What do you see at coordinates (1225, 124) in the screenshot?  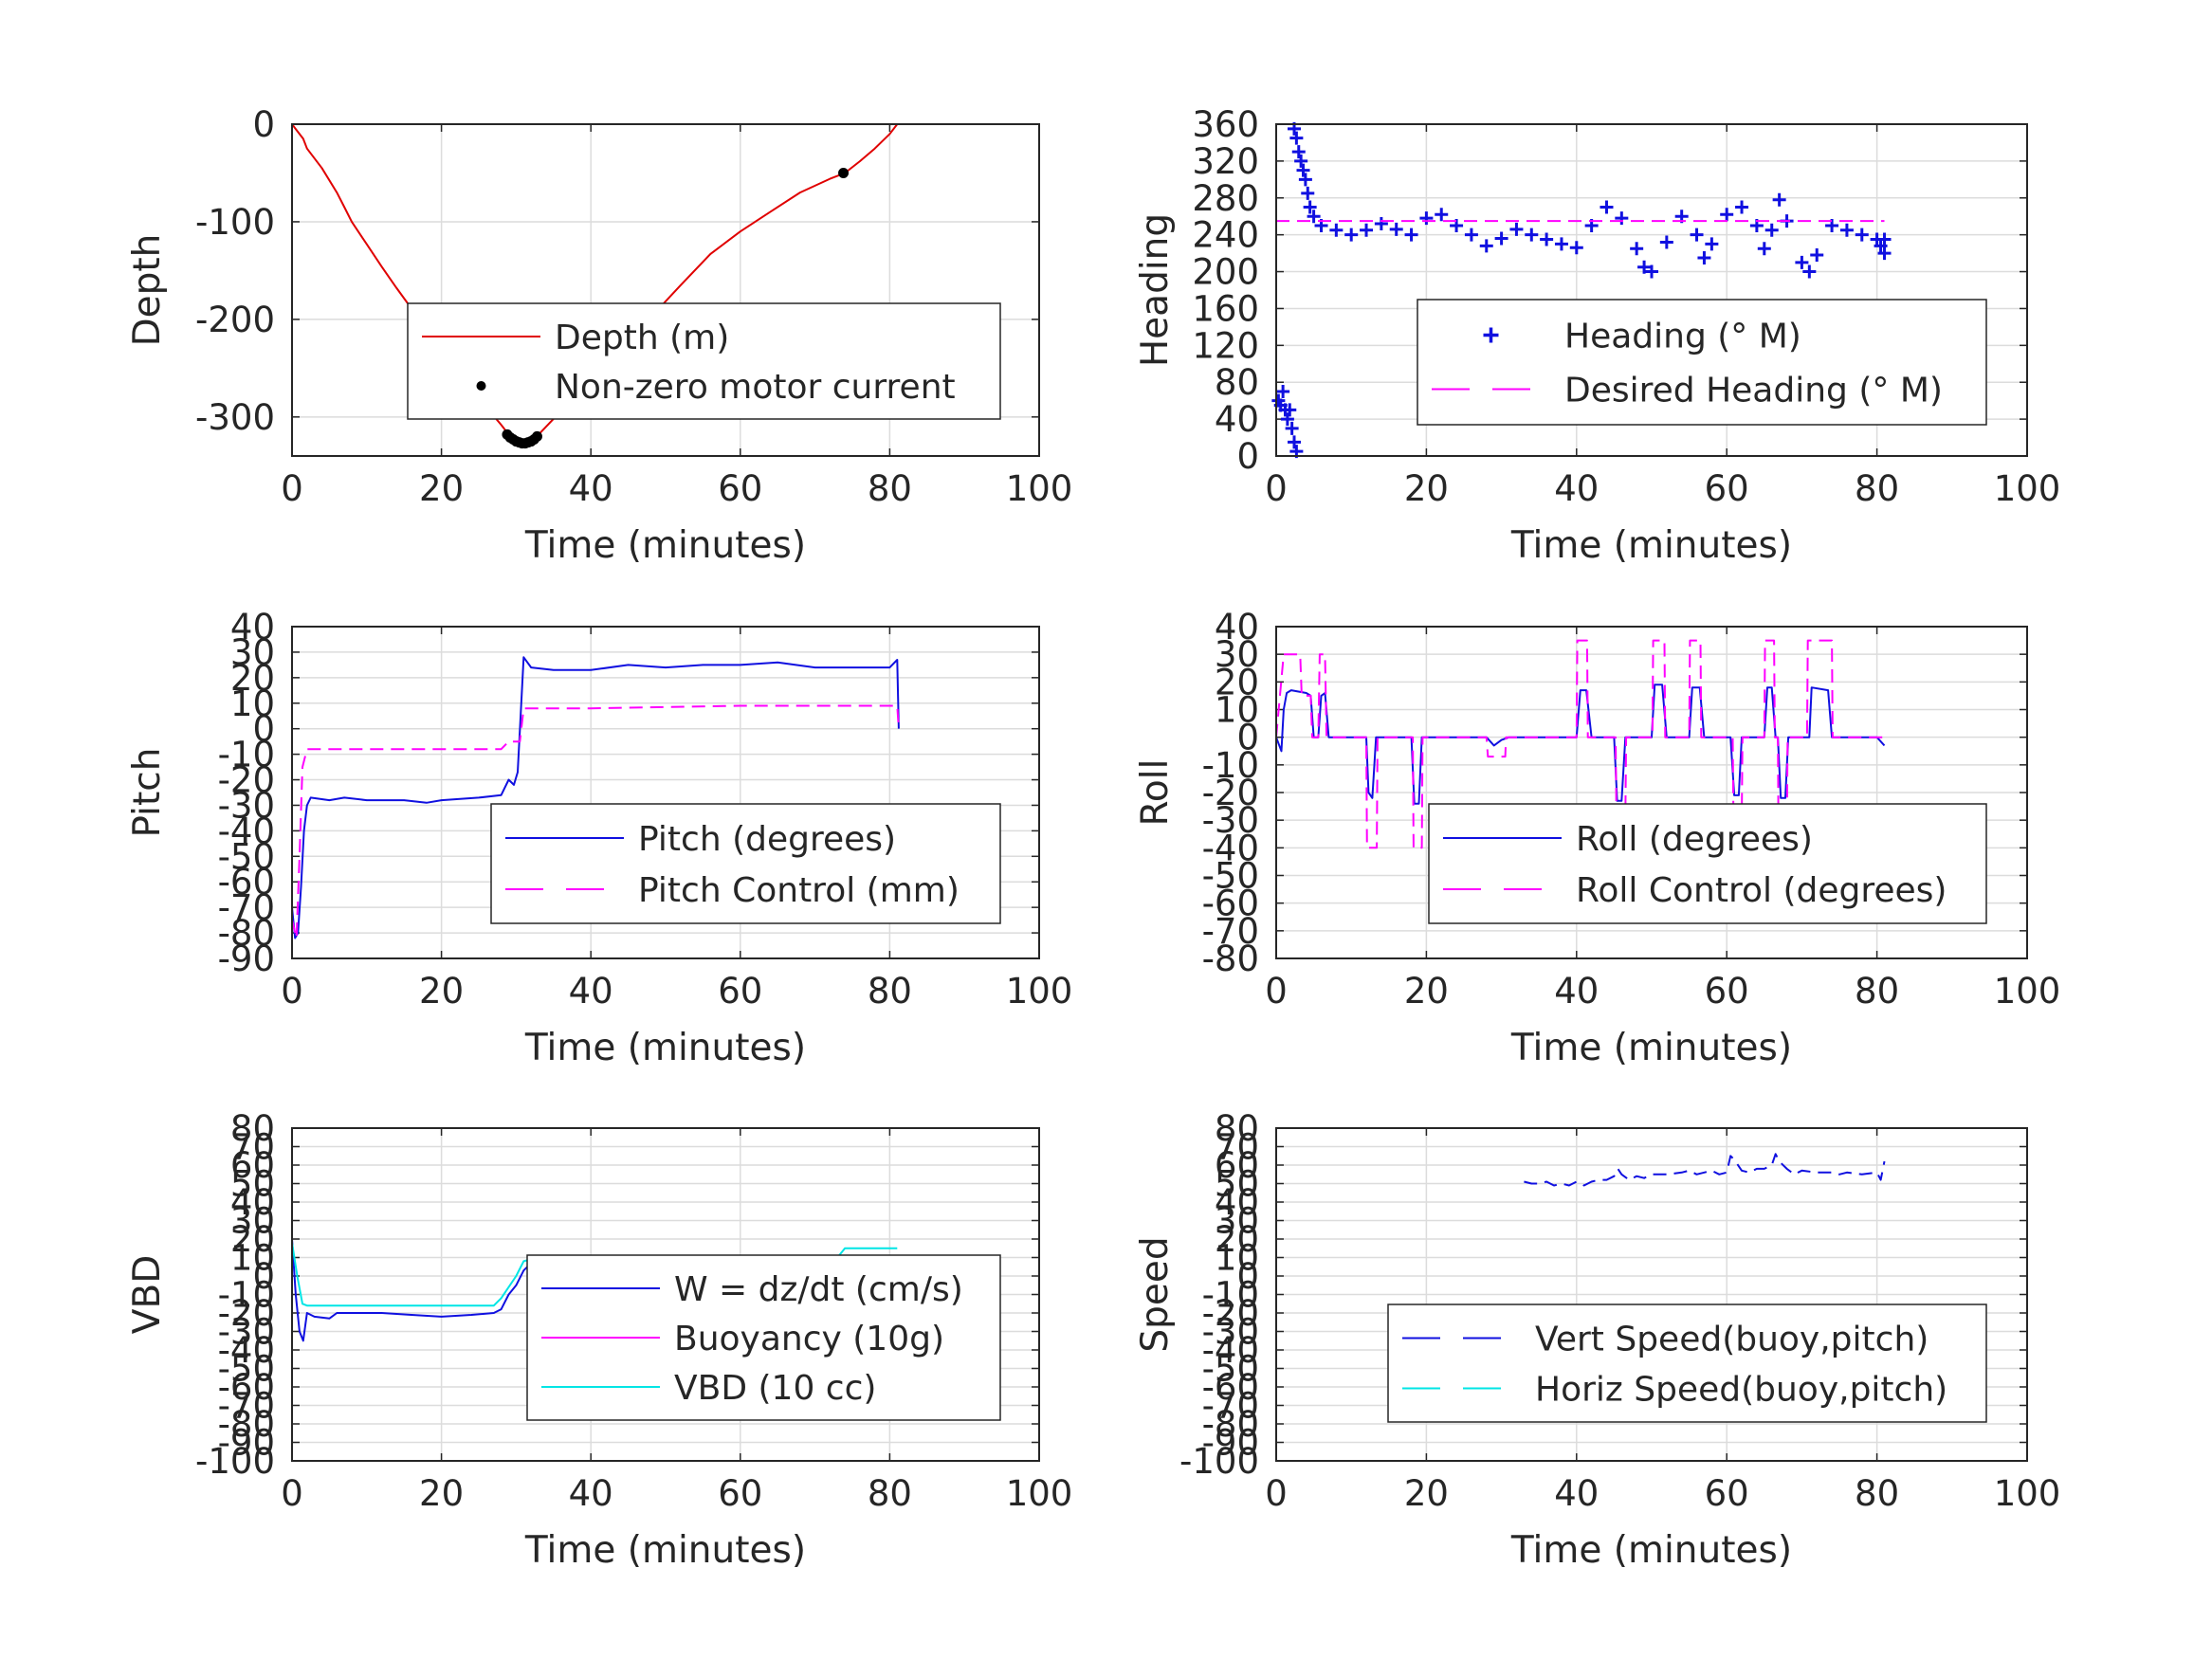 I see `y-tick-label: 360` at bounding box center [1225, 124].